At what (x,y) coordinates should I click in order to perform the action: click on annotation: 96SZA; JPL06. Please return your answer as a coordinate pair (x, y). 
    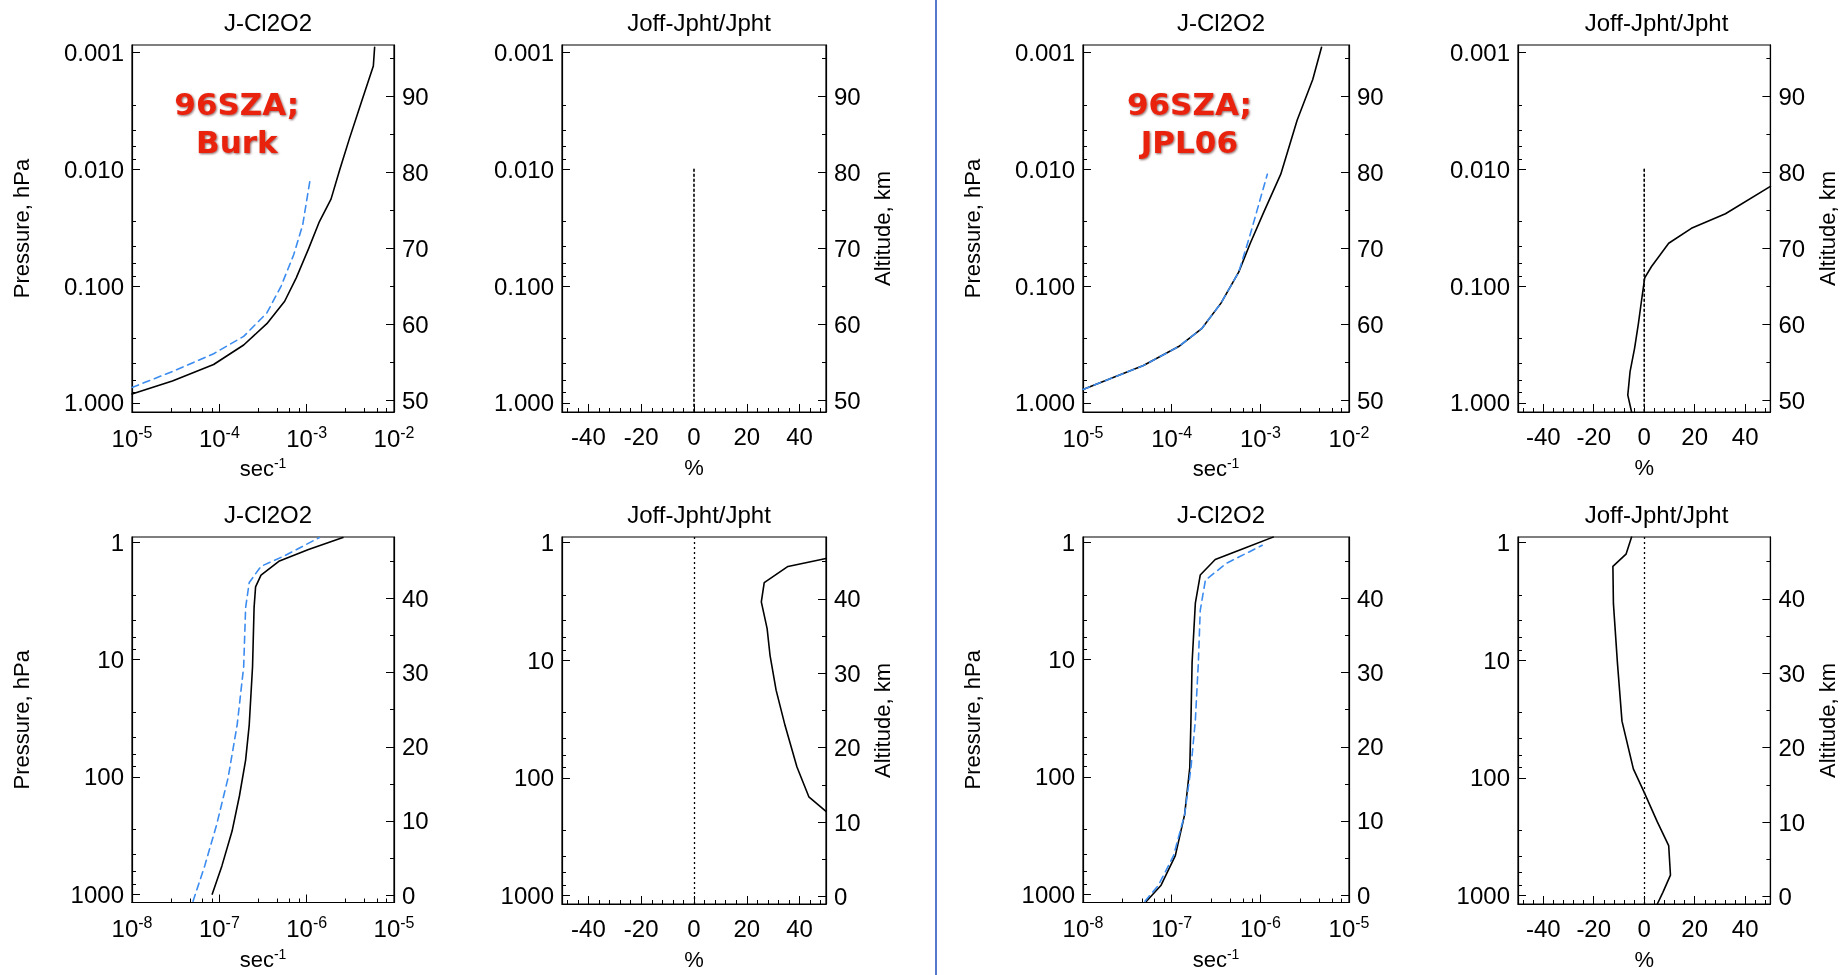
    Looking at the image, I should click on (1189, 123).